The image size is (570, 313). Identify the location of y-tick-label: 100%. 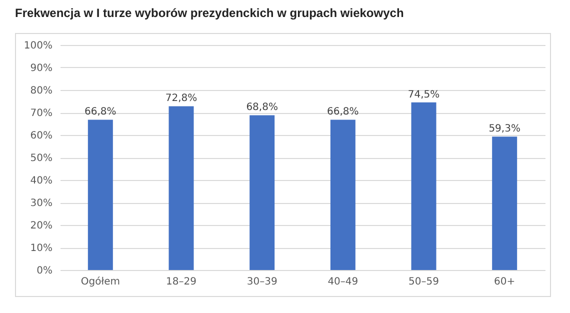
(38, 46).